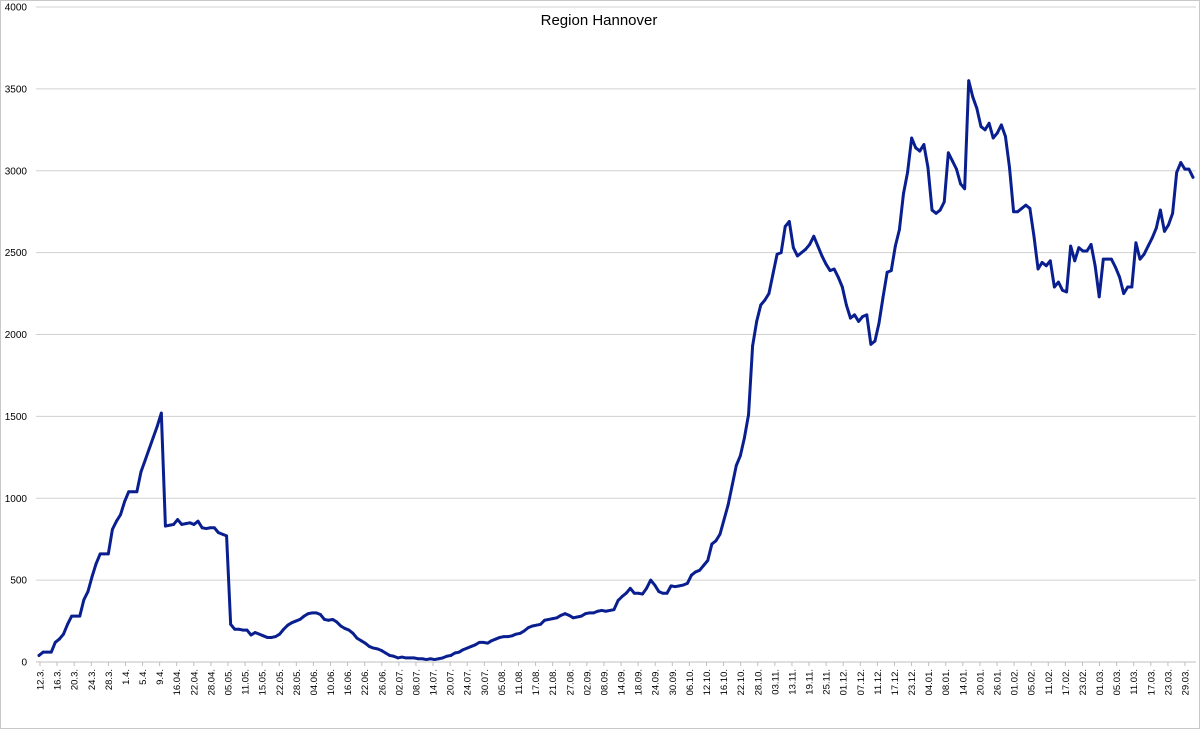 This screenshot has width=1200, height=729. Describe the element at coordinates (228, 682) in the screenshot. I see `x-tick-label: 05.05.` at that location.